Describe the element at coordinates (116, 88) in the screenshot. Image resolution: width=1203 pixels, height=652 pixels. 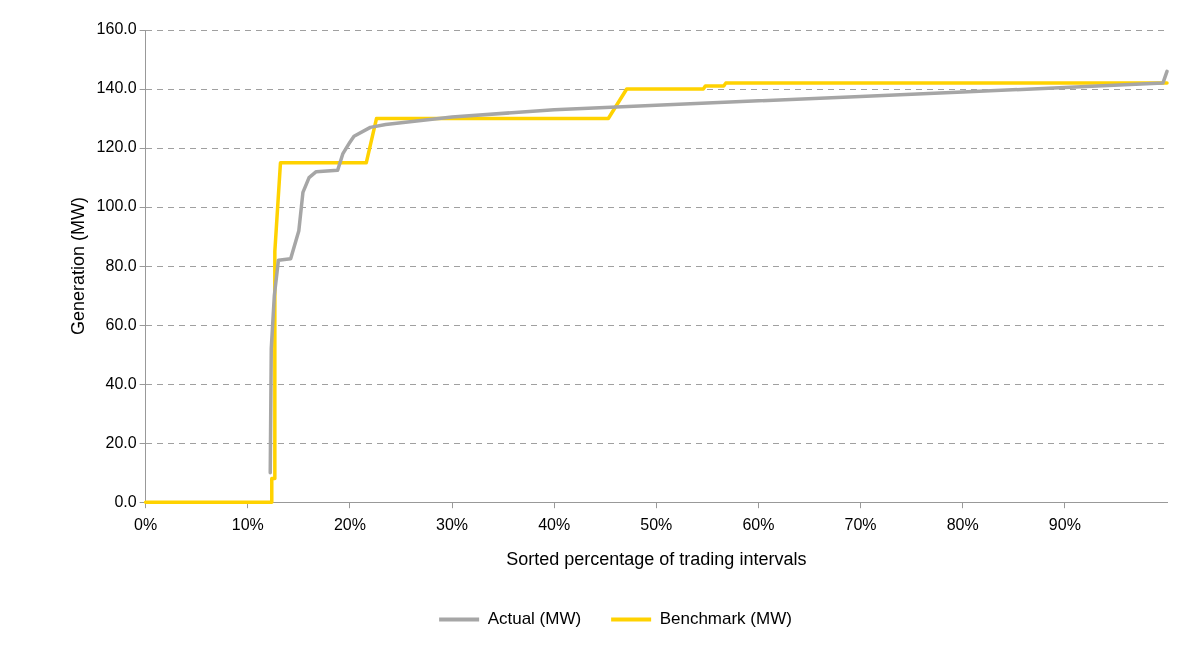
I see `y-tick-label: 140.0` at that location.